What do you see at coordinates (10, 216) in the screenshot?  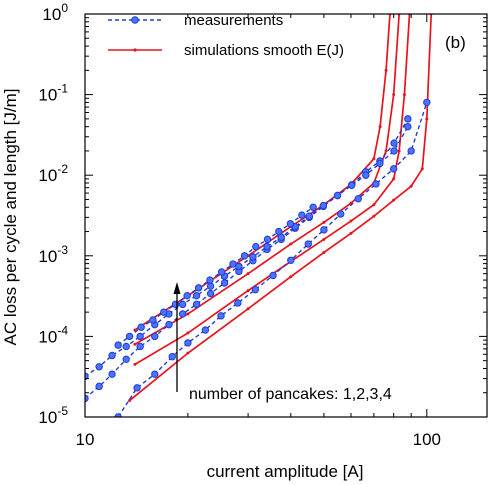 I see `y-axis-title: AC loss per cycle and length [J/m]` at bounding box center [10, 216].